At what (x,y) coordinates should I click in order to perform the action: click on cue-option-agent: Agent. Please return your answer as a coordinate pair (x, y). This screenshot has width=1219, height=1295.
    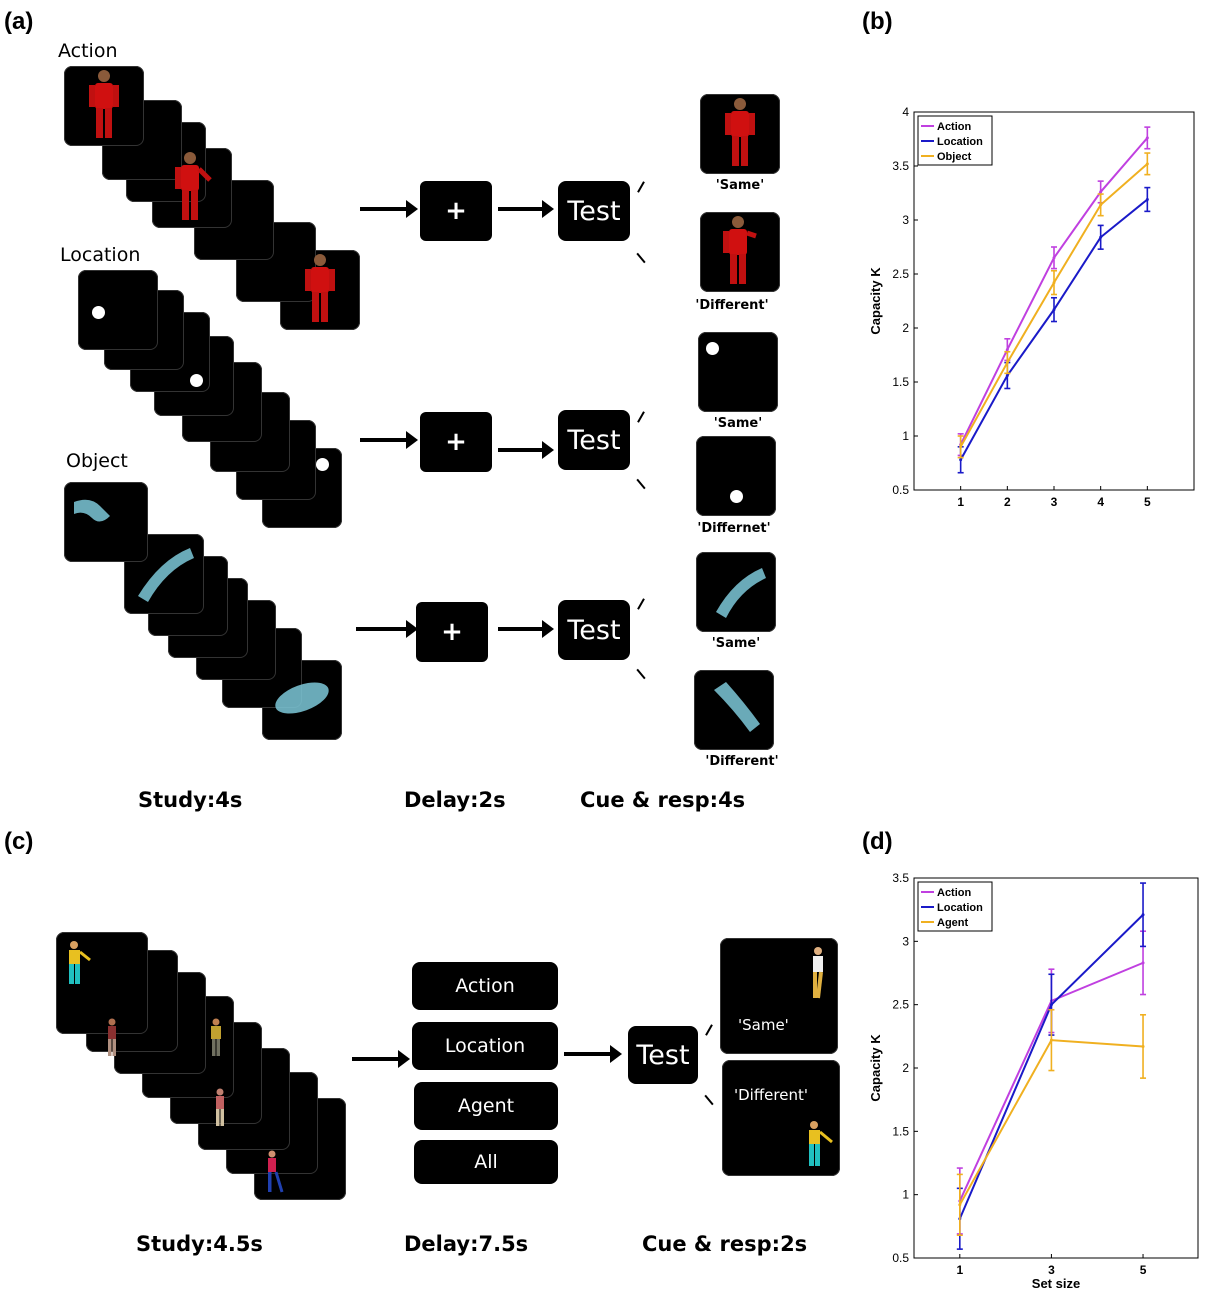
    Looking at the image, I should click on (486, 1106).